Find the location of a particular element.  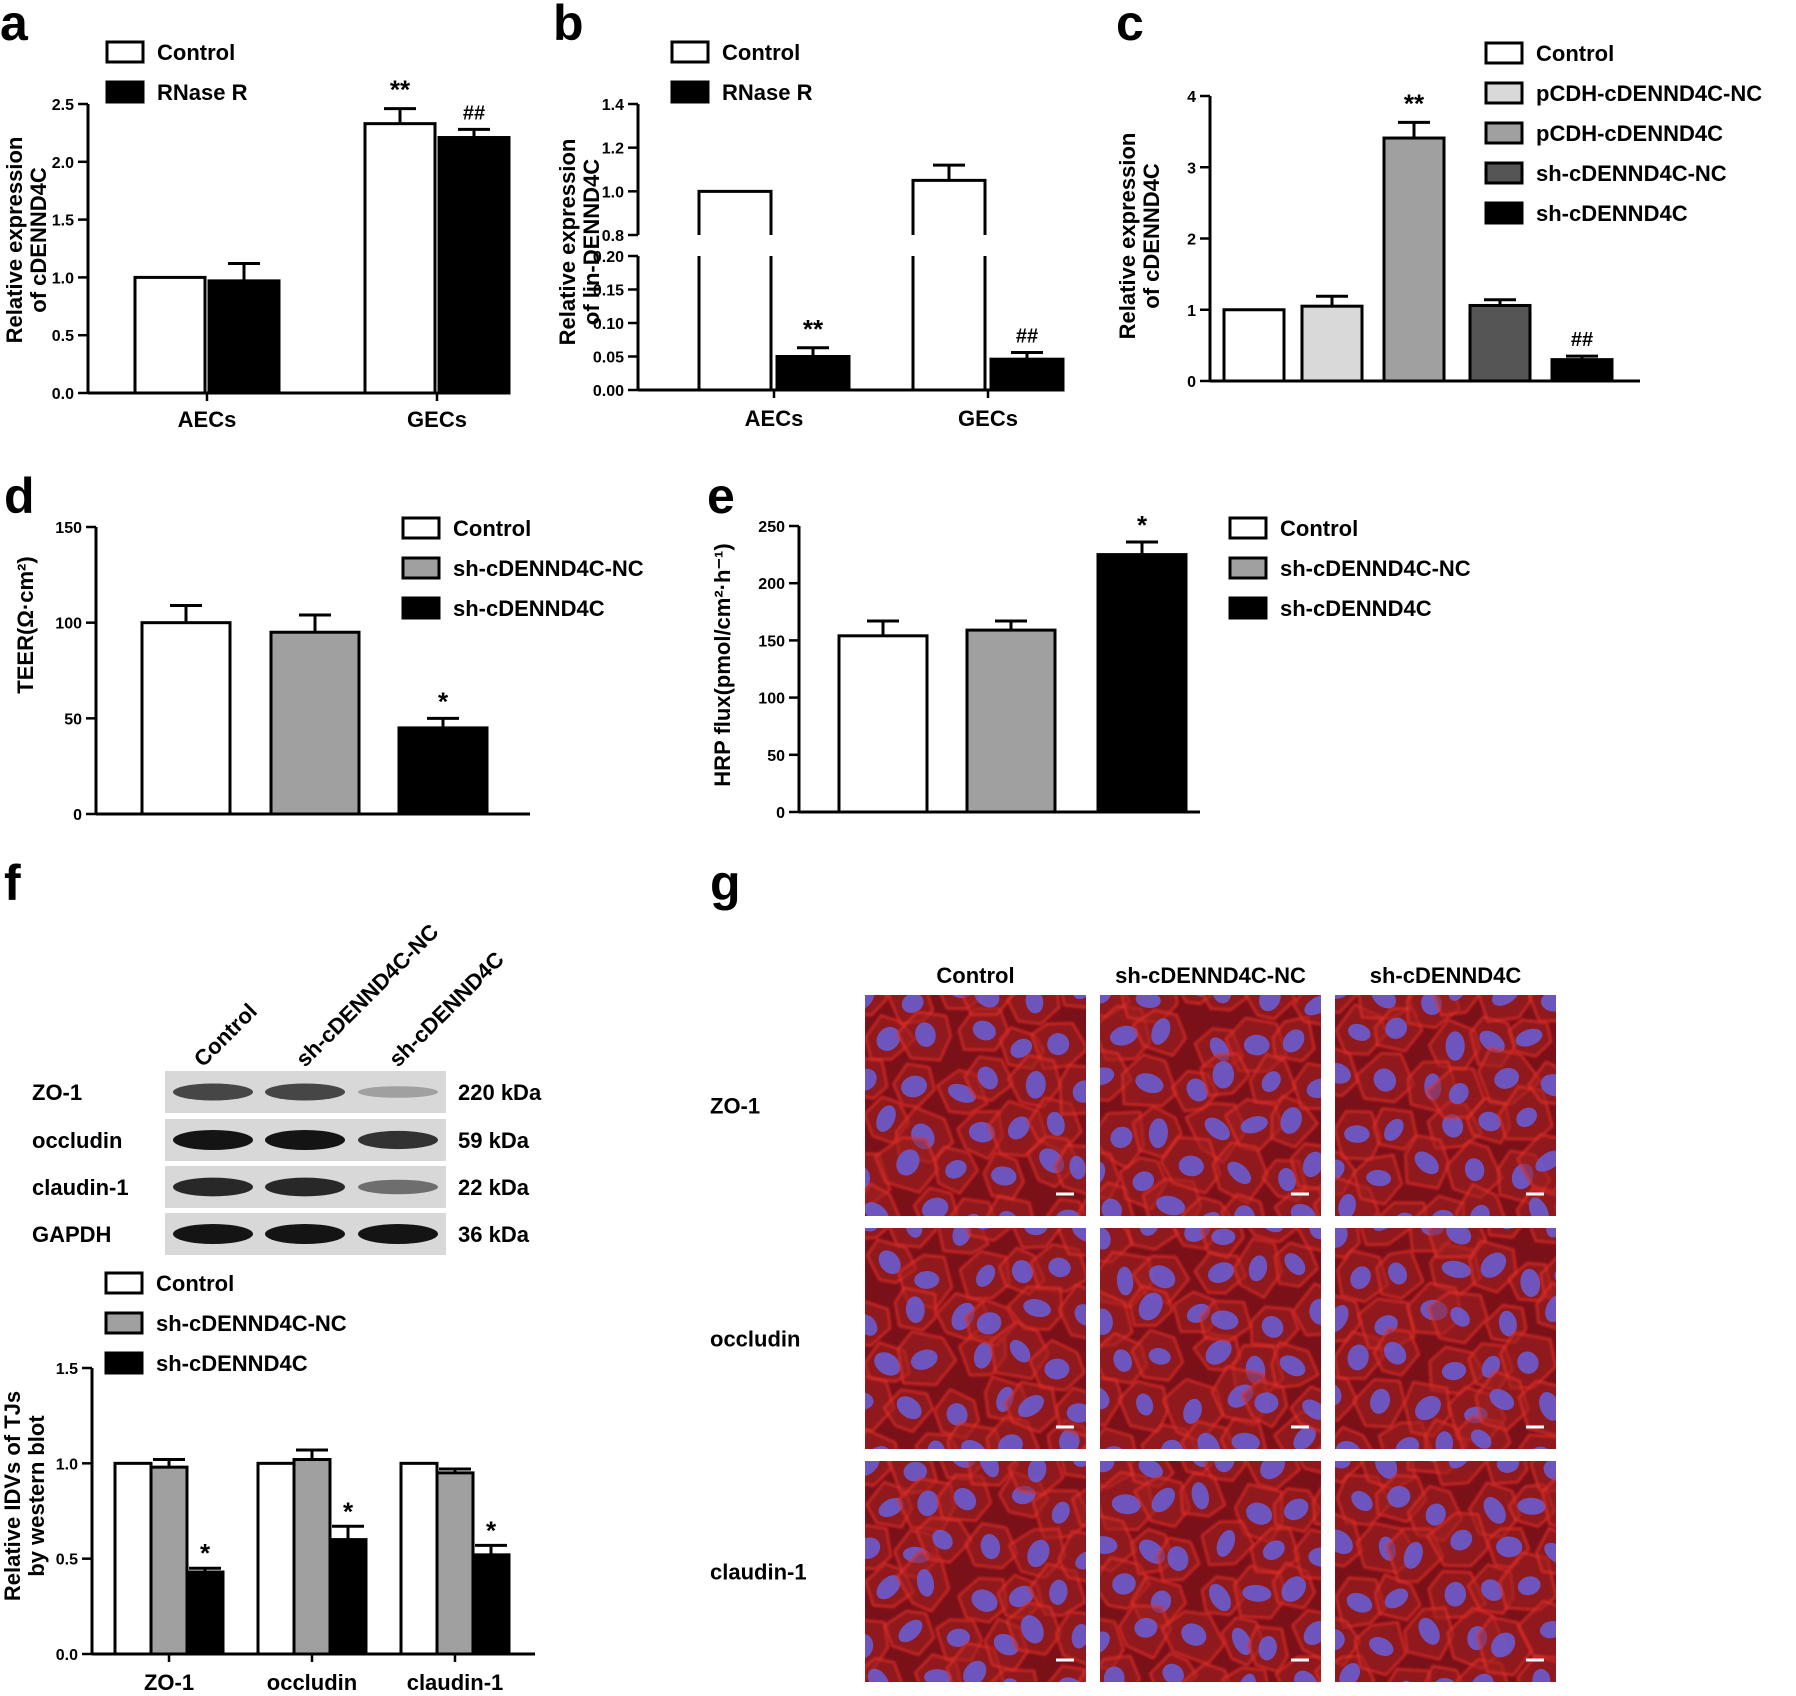

micrograph-column-label-sh-cdennd4c-nc: sh-cDENND4C-NC is located at coordinates (1210, 975).